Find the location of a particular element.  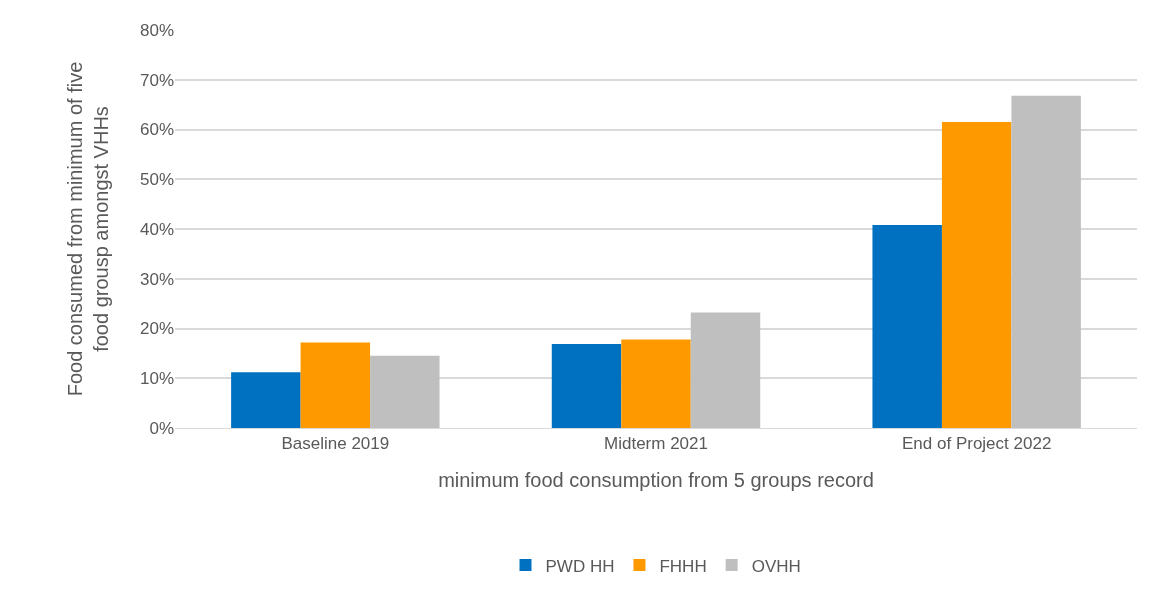

x-tick-label: Baseline 2019 is located at coordinates (335, 444).